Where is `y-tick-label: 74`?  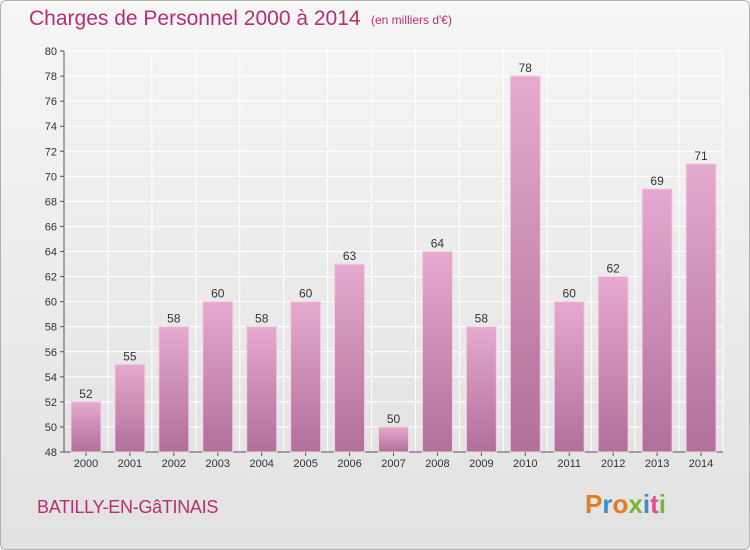
y-tick-label: 74 is located at coordinates (51, 127).